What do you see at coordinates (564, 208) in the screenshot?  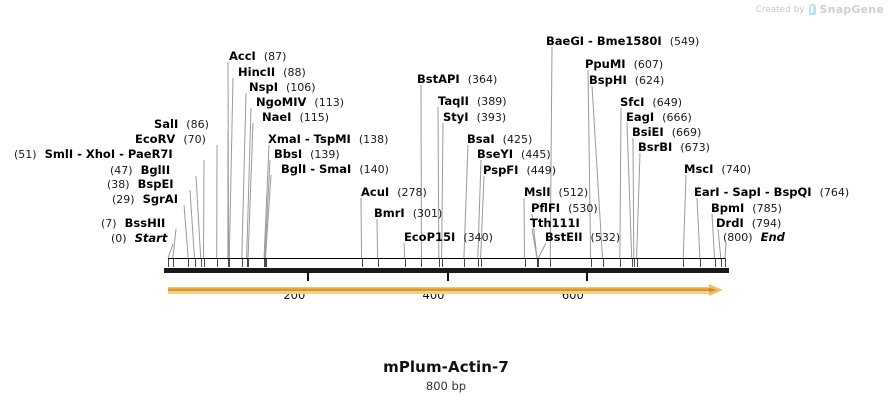 I see `site-label-pflfi: PflFI (530)` at bounding box center [564, 208].